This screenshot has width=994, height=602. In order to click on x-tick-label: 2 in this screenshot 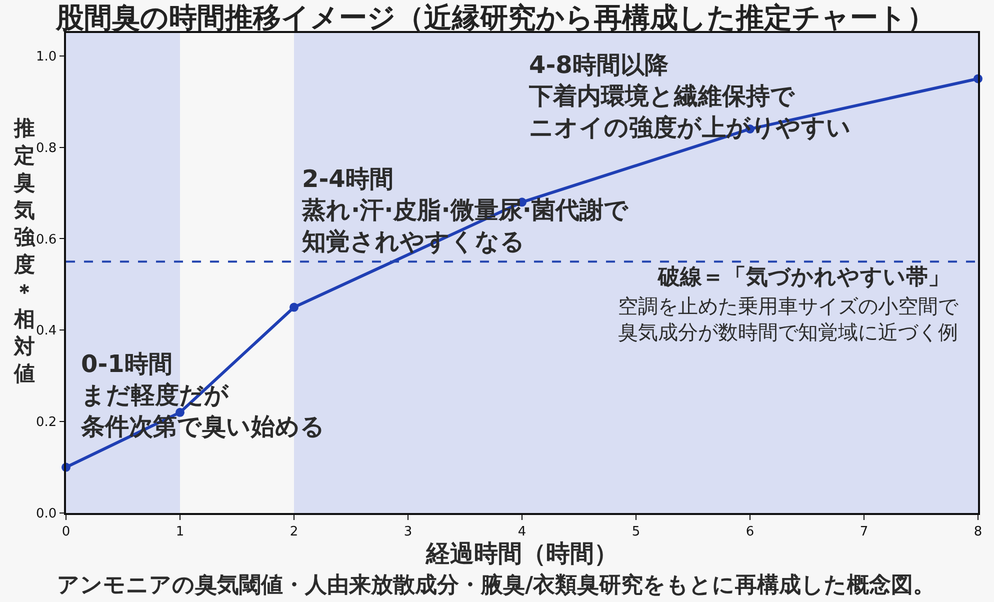, I will do `click(294, 532)`.